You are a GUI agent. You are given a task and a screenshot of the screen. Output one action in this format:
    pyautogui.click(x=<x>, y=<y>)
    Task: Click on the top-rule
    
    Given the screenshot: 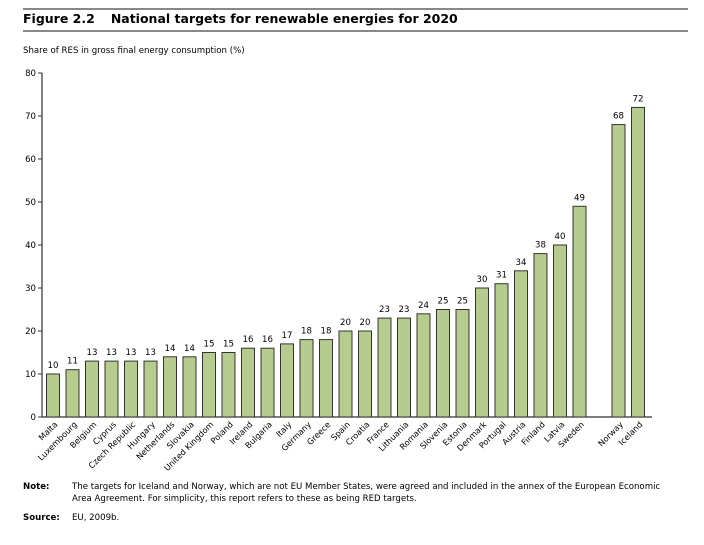 What is the action you would take?
    pyautogui.click(x=355, y=9)
    